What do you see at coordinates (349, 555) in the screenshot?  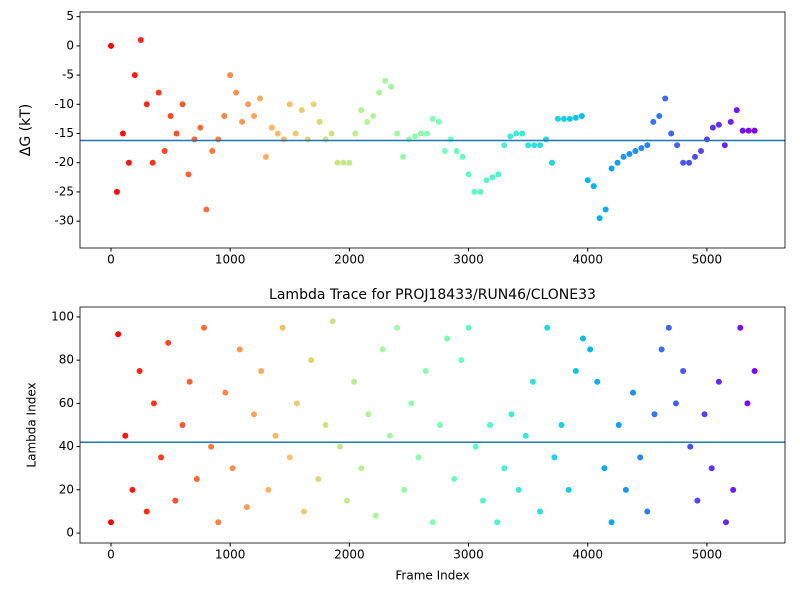 I see `x-tick-label: 2000` at bounding box center [349, 555].